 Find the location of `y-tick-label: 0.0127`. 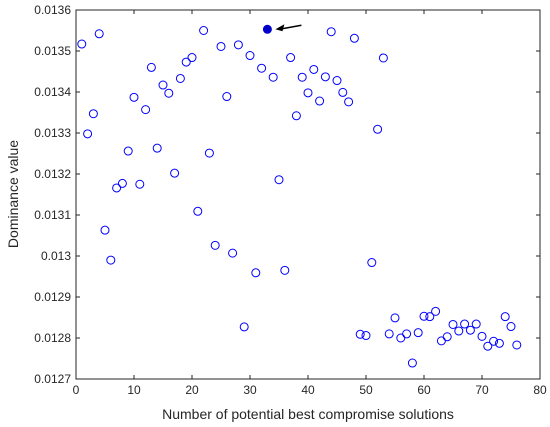

y-tick-label: 0.0127 is located at coordinates (52, 379).